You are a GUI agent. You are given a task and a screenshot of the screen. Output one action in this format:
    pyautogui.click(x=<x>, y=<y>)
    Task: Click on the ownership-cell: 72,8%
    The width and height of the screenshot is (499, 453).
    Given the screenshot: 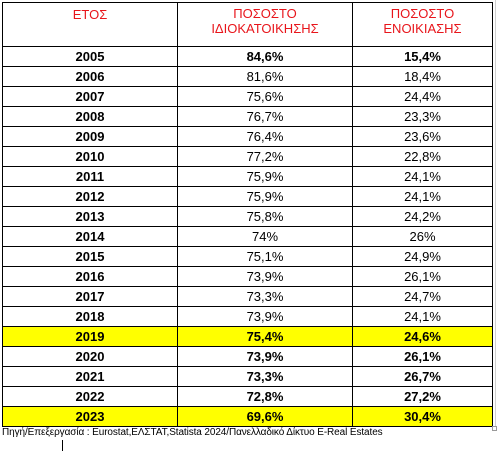 What is the action you would take?
    pyautogui.click(x=265, y=396)
    